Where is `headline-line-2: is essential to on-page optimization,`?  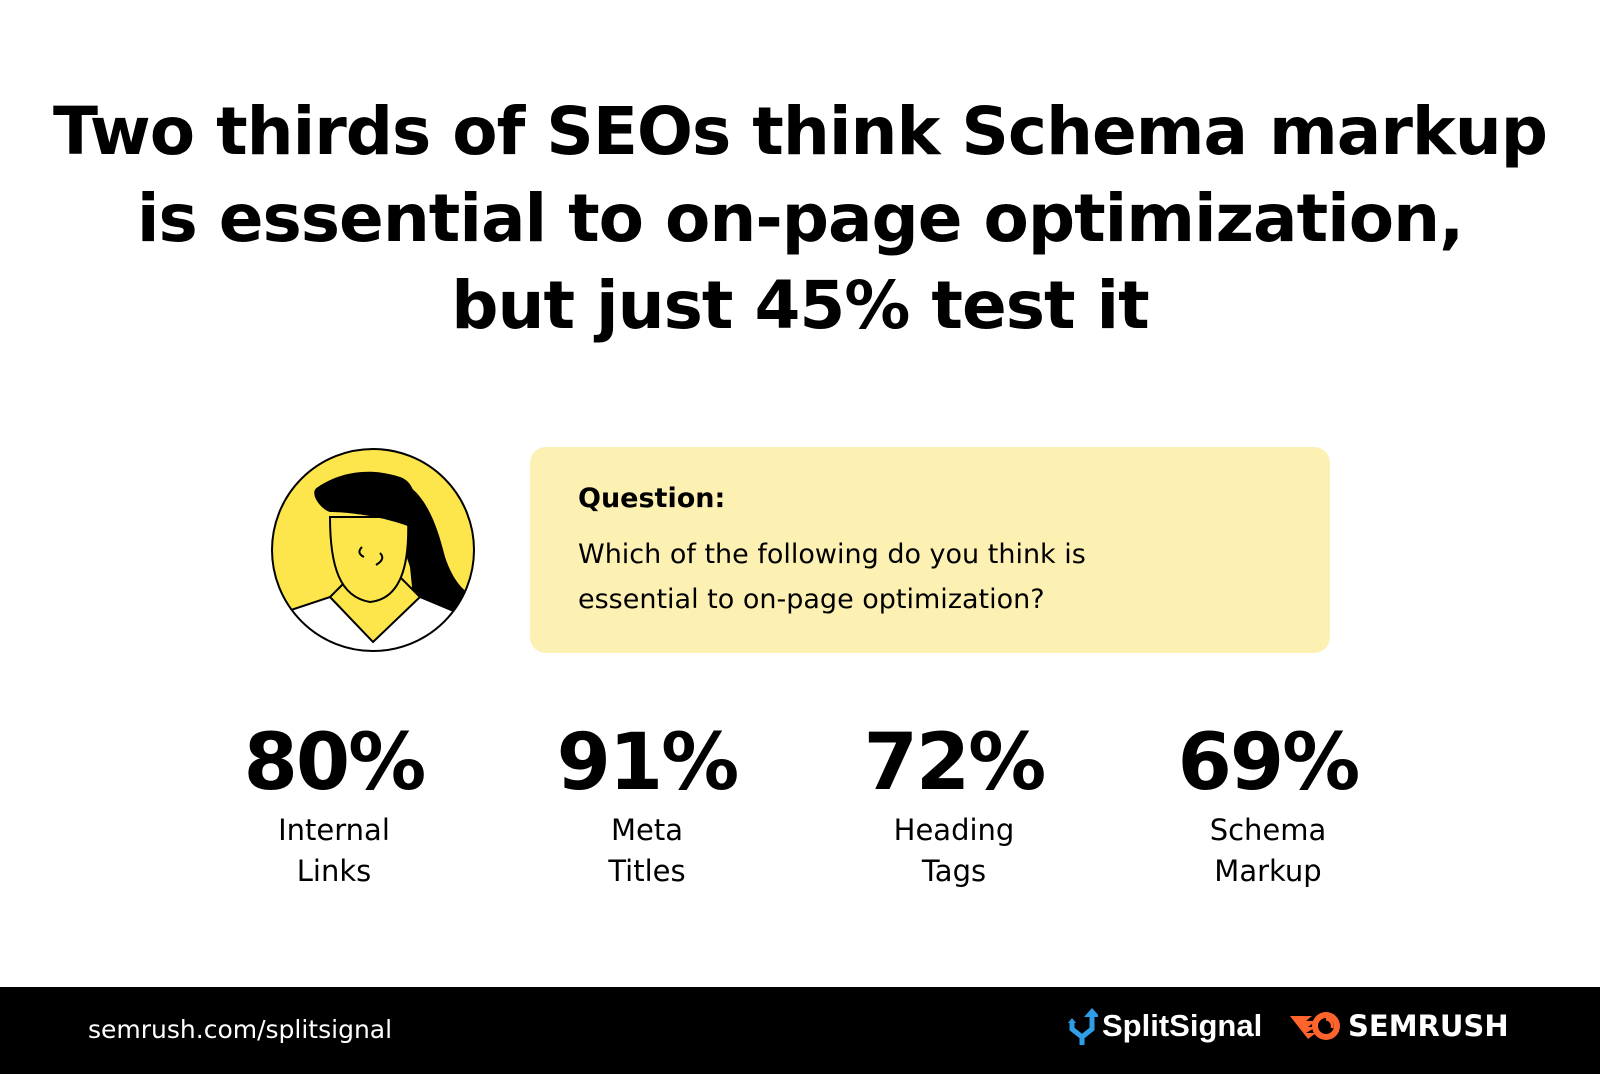
headline-line-2: is essential to on-page optimization, is located at coordinates (800, 218).